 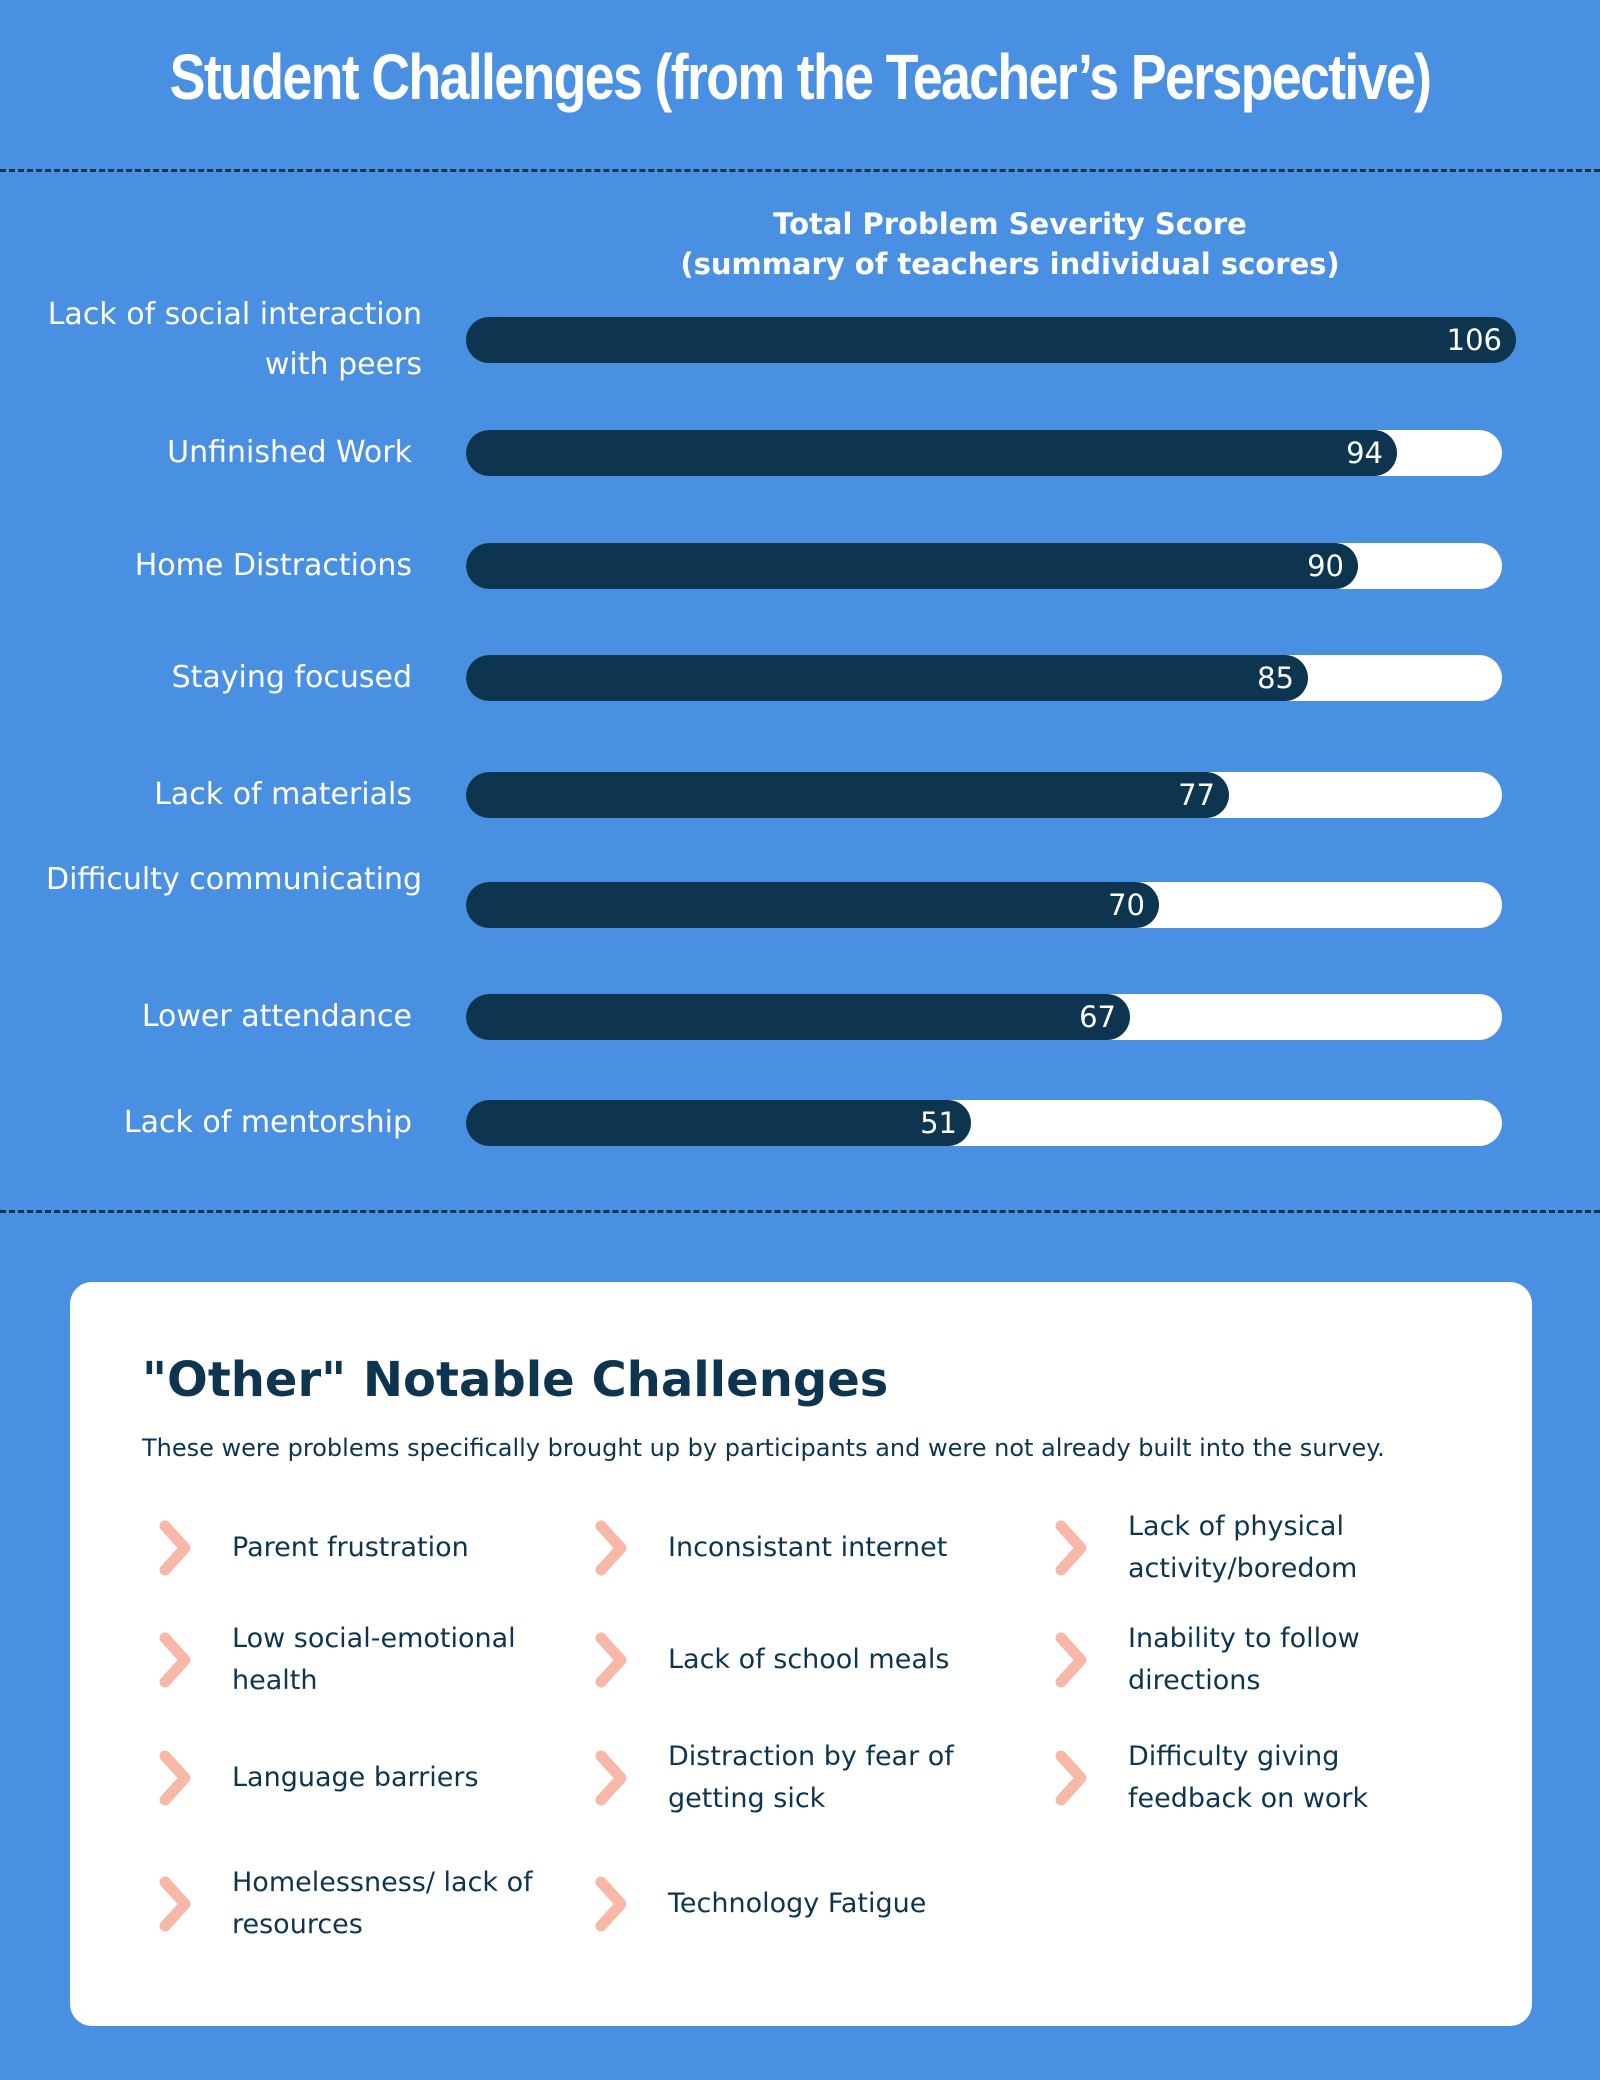 I want to click on category-label: Lower attendance, so click(x=276, y=1016).